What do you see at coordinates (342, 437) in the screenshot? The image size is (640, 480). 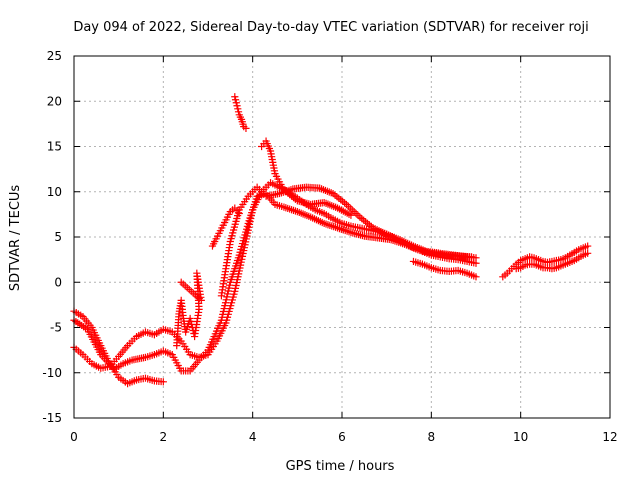 I see `x-tick-label: 6` at bounding box center [342, 437].